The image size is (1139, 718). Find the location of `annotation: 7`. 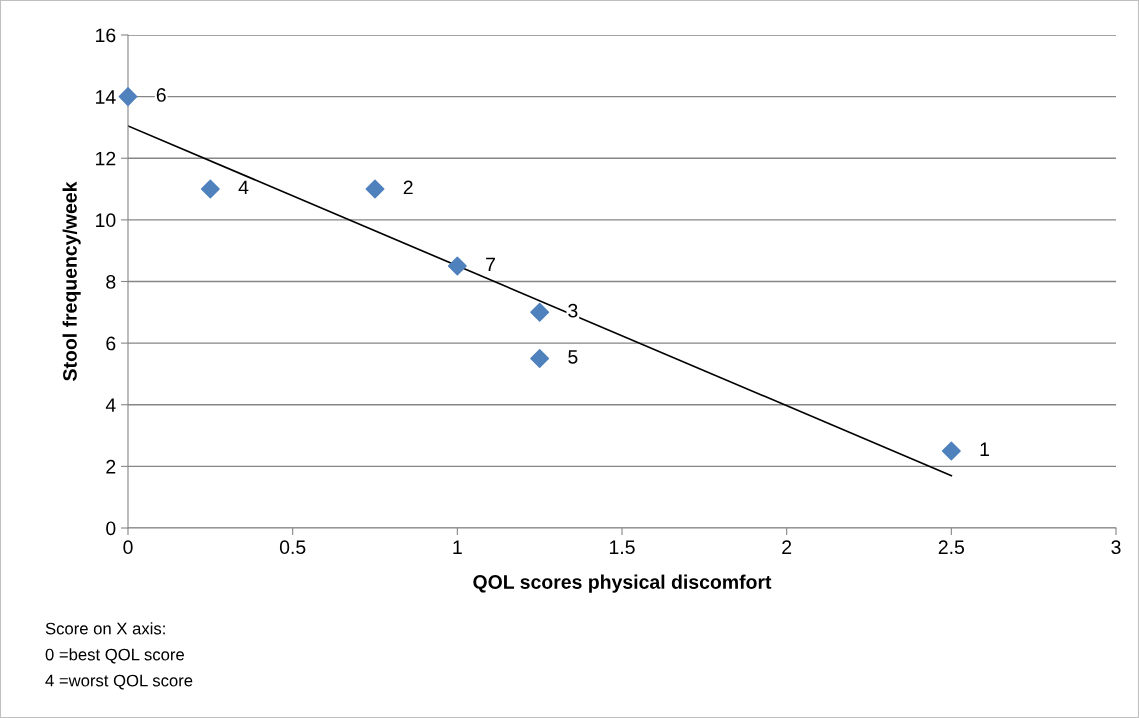

annotation: 7 is located at coordinates (490, 264).